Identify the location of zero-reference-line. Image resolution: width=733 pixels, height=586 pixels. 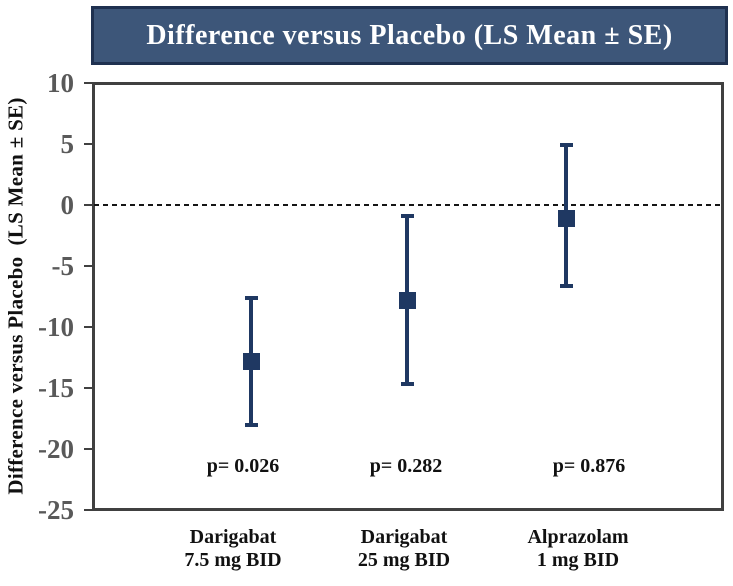
(407, 205).